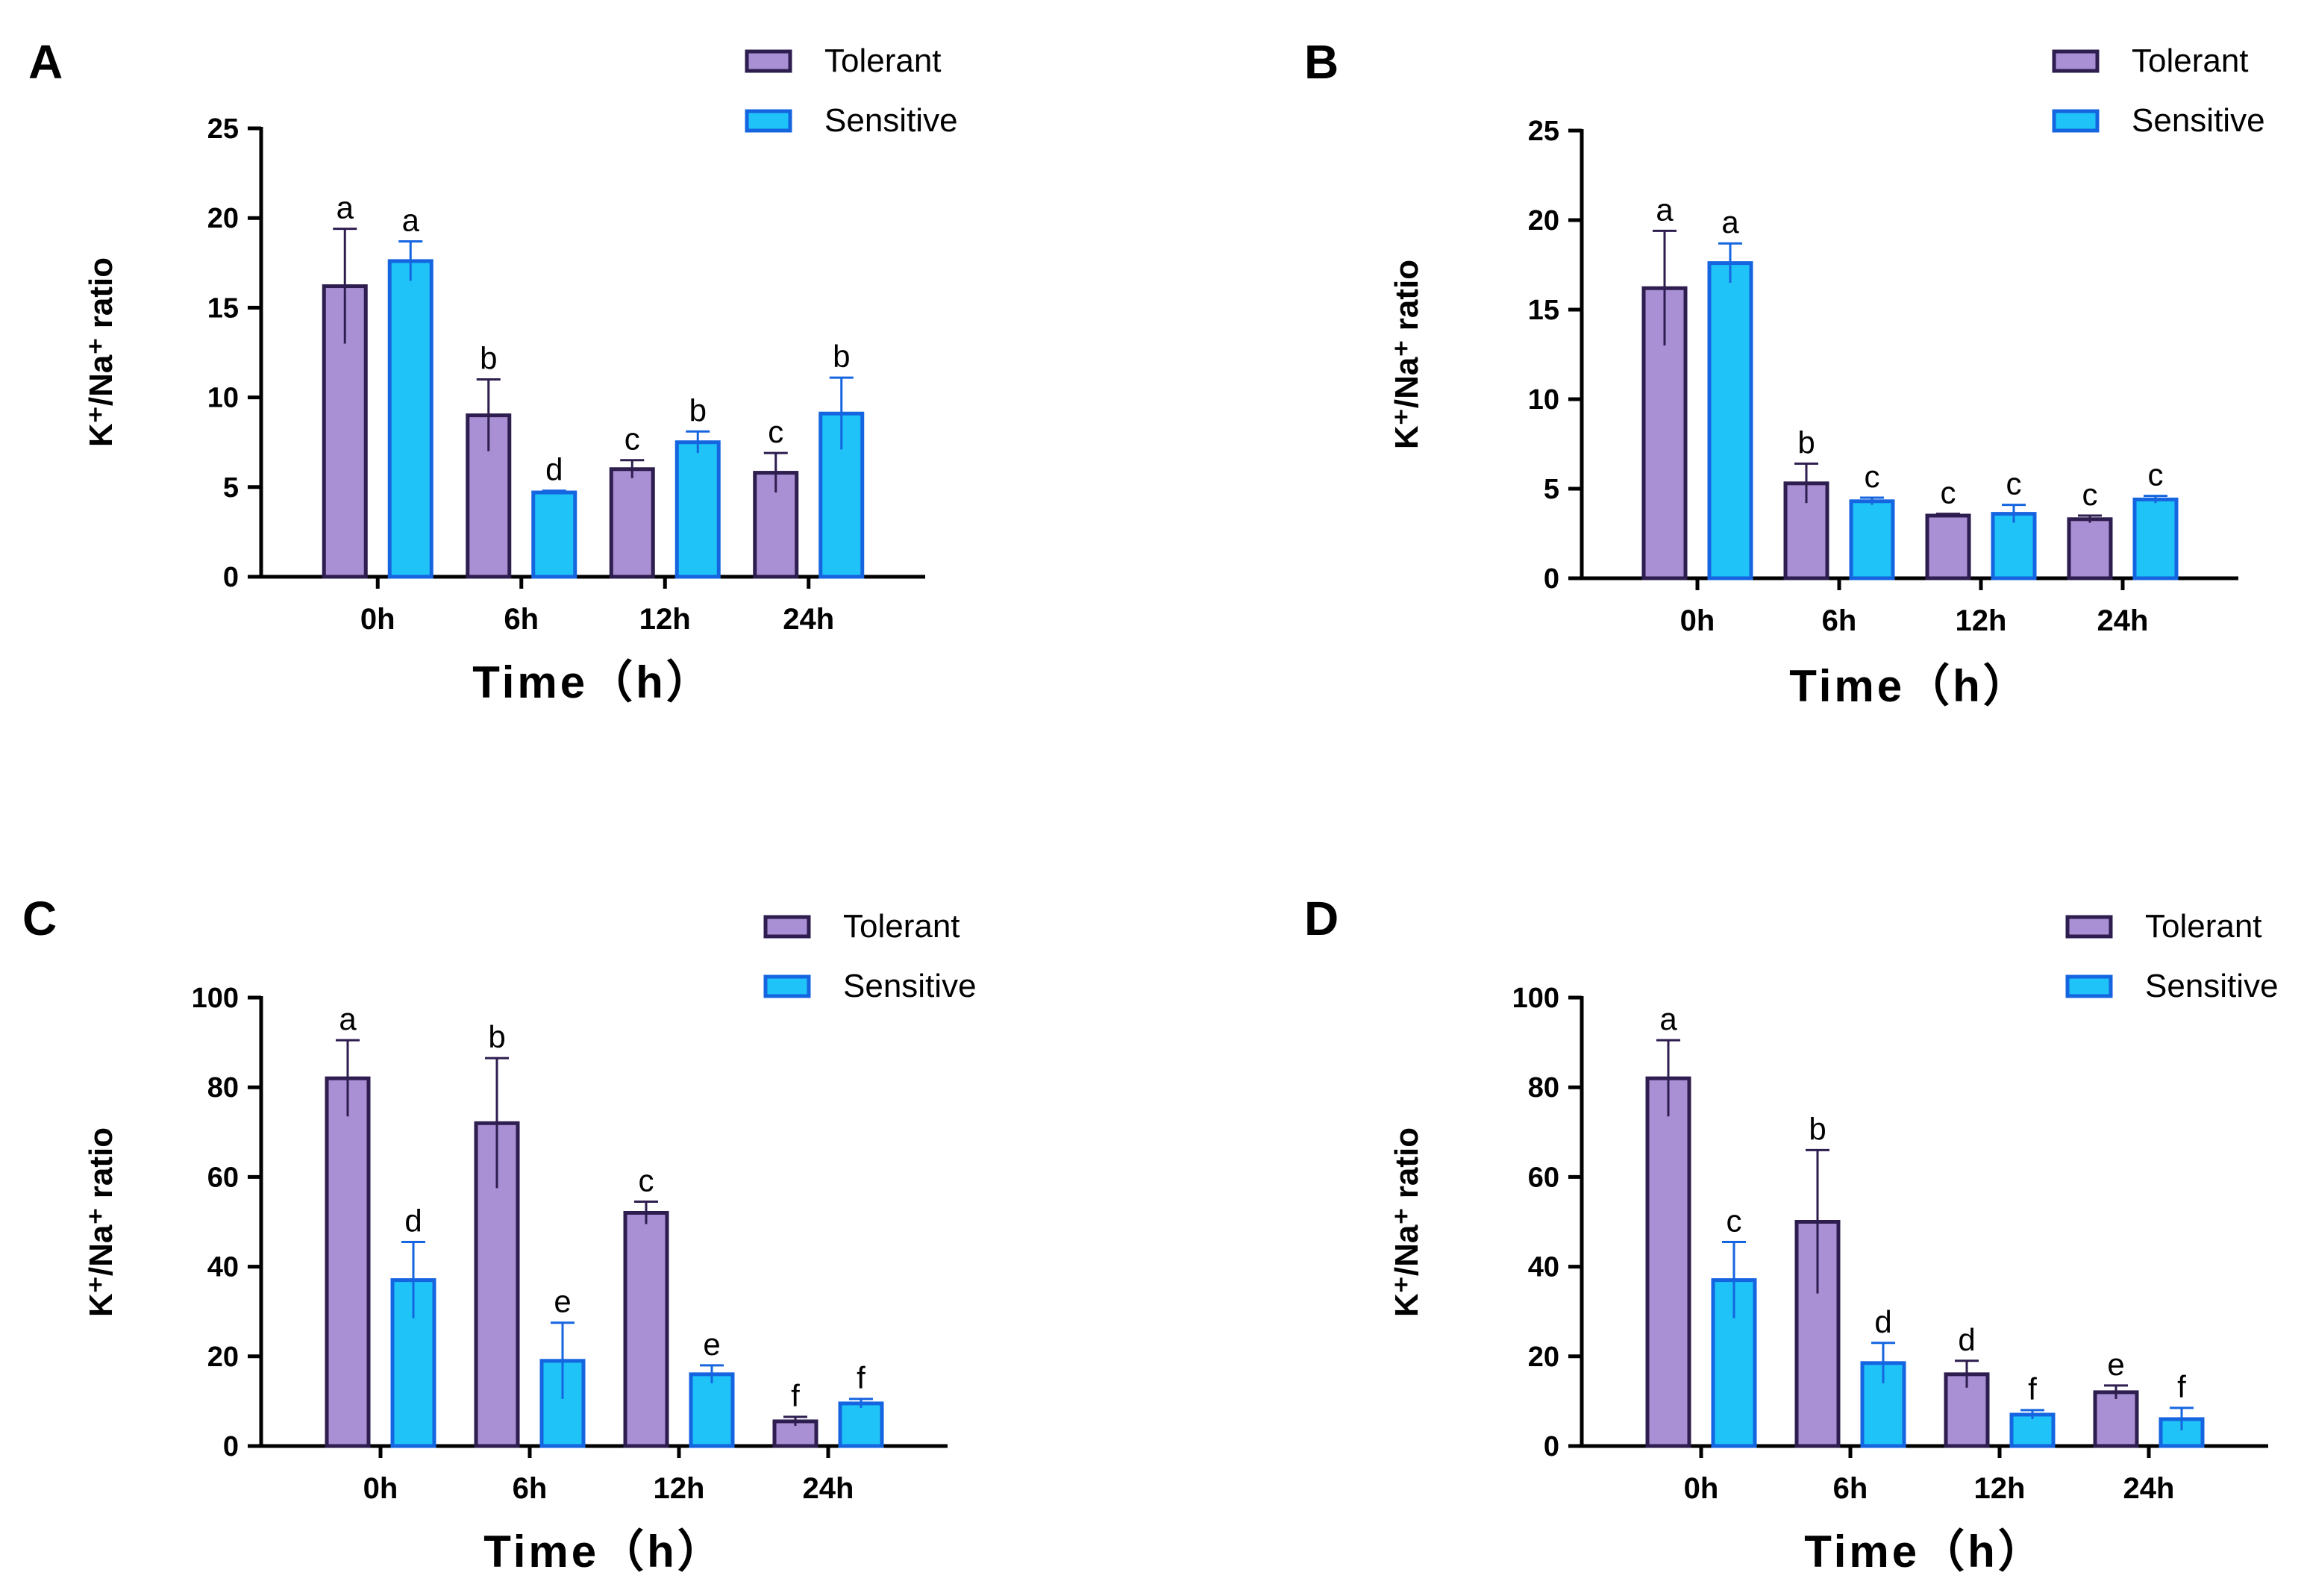 This screenshot has height=1596, width=2304. Describe the element at coordinates (1321, 918) in the screenshot. I see `panel-letter: D` at that location.